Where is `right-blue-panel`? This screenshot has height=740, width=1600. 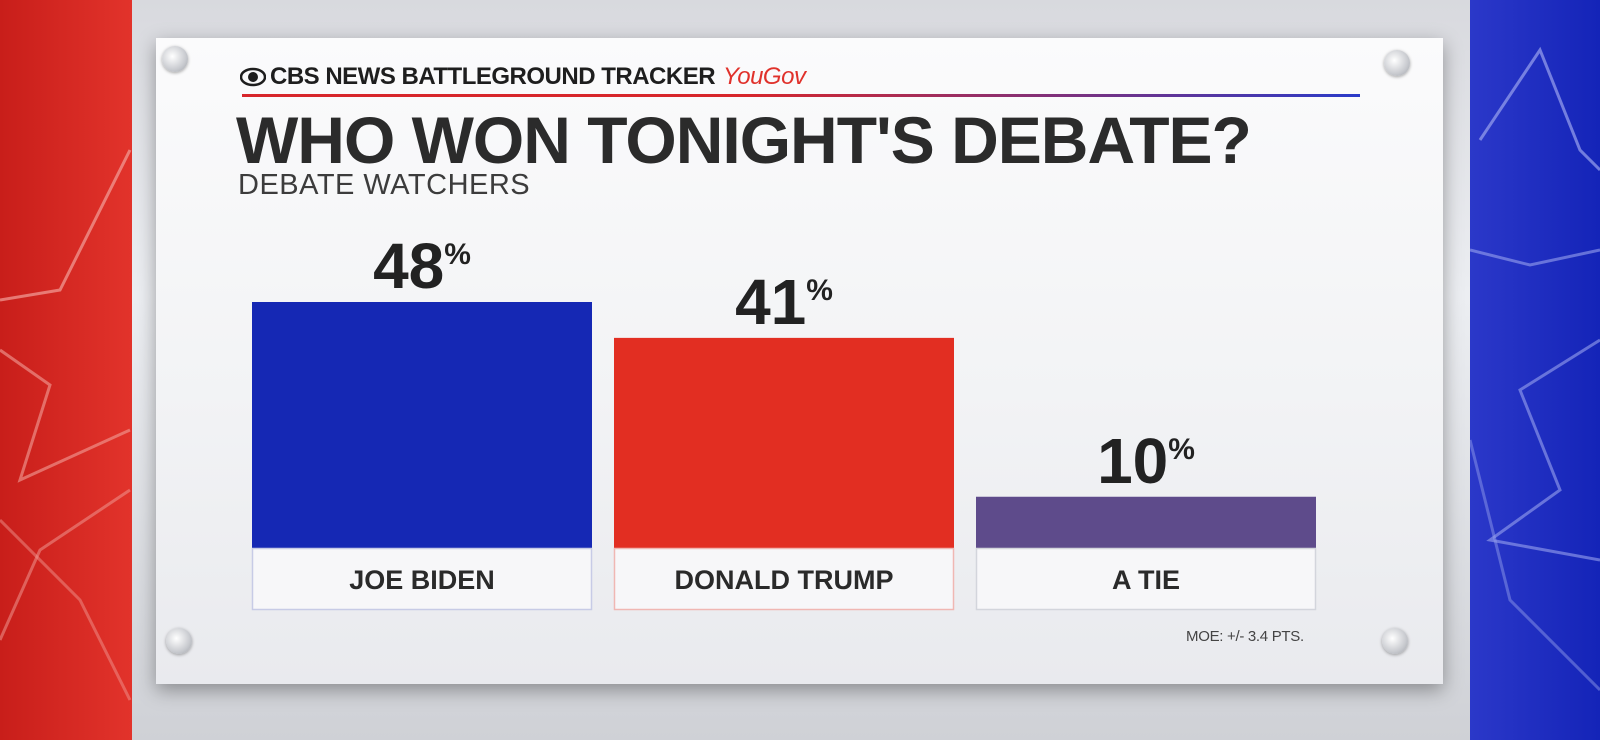
right-blue-panel is located at coordinates (1535, 370).